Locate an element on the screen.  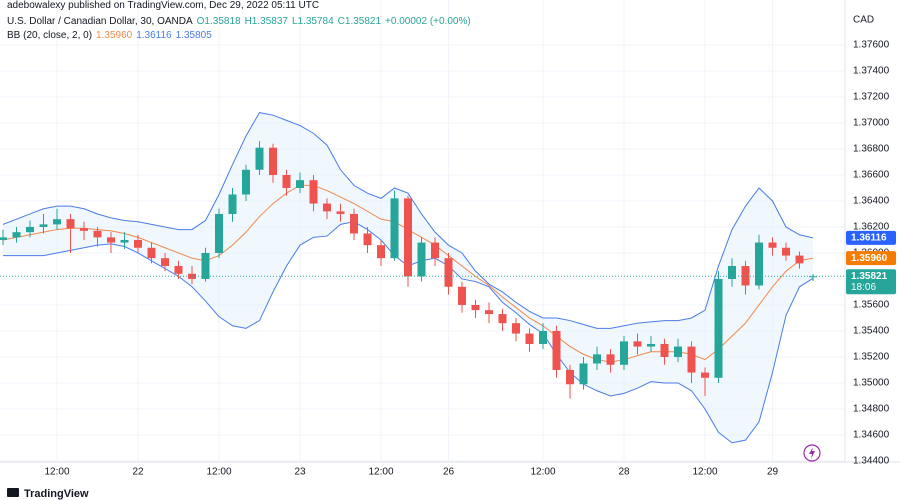
ohlc-value: H1.35837 is located at coordinates (266, 21).